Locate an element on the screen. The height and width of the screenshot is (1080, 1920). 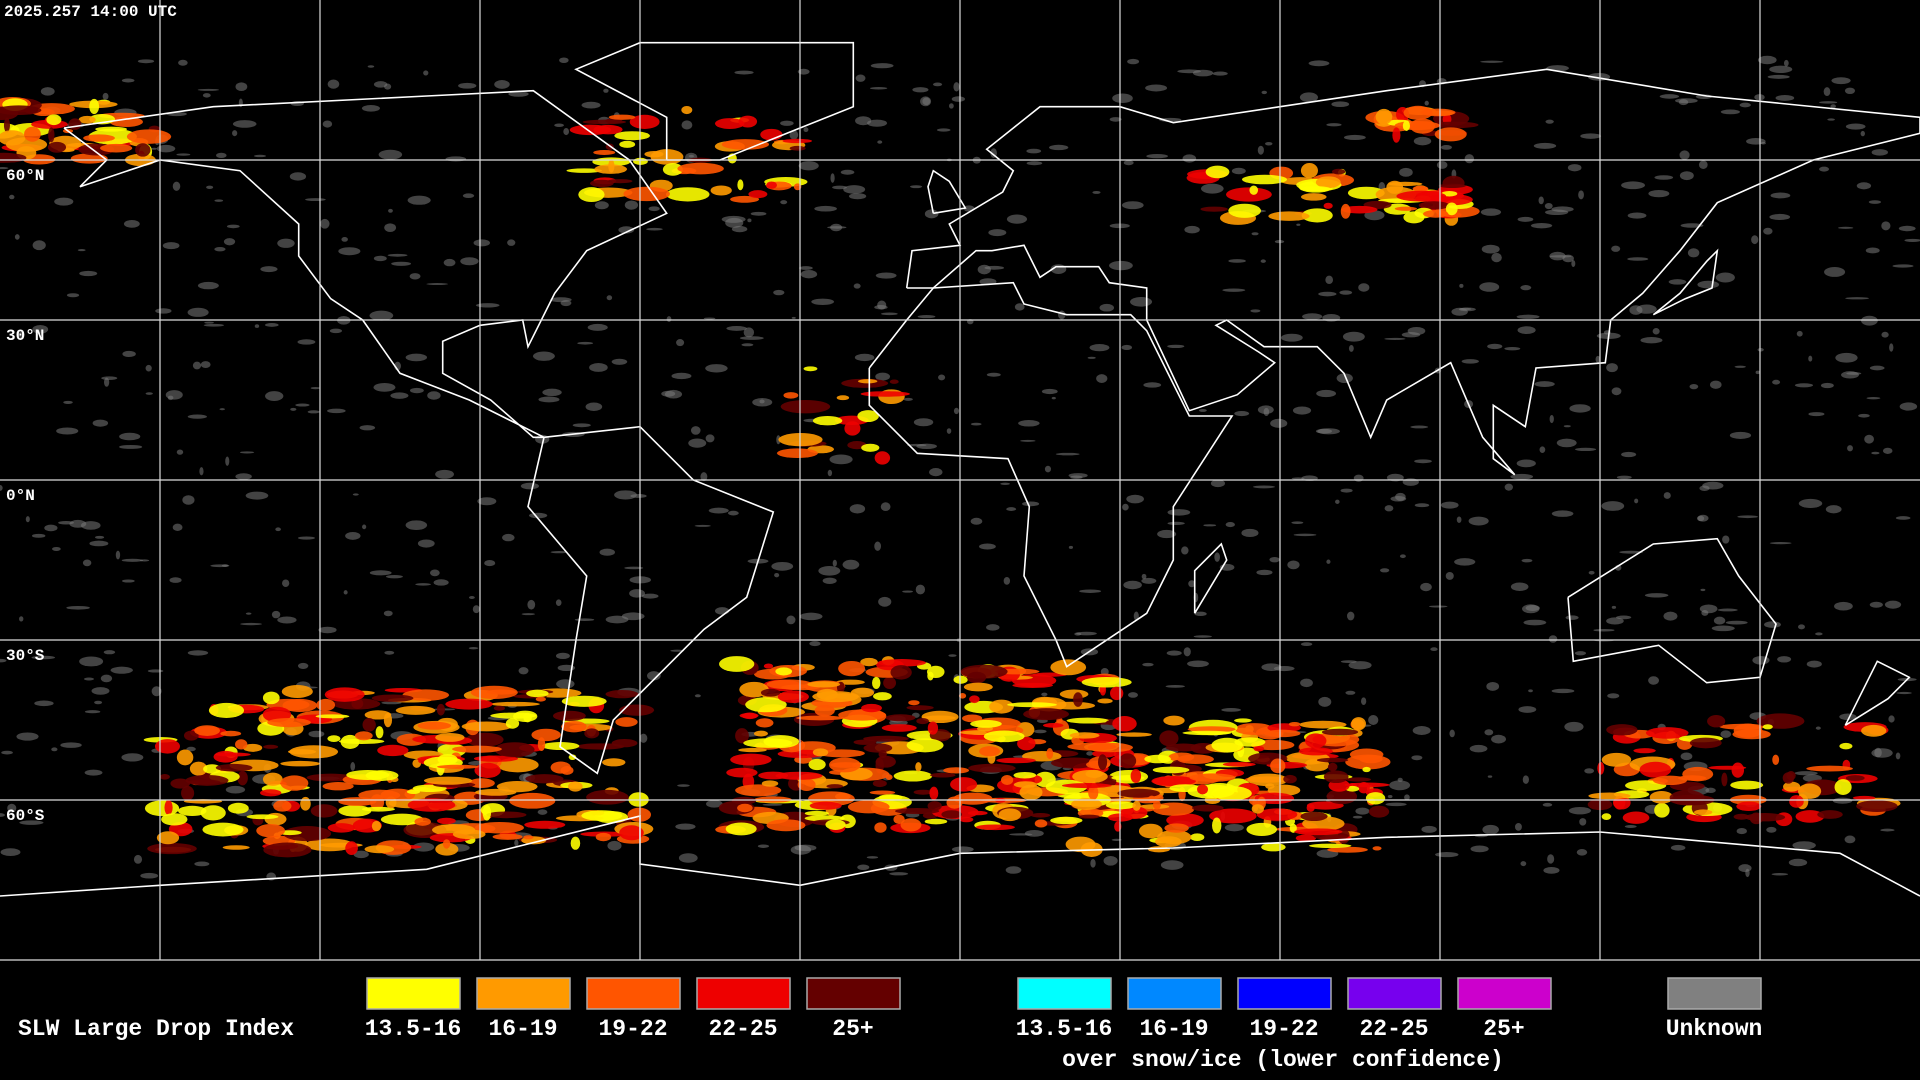
legend-swatch is located at coordinates (1284, 993).